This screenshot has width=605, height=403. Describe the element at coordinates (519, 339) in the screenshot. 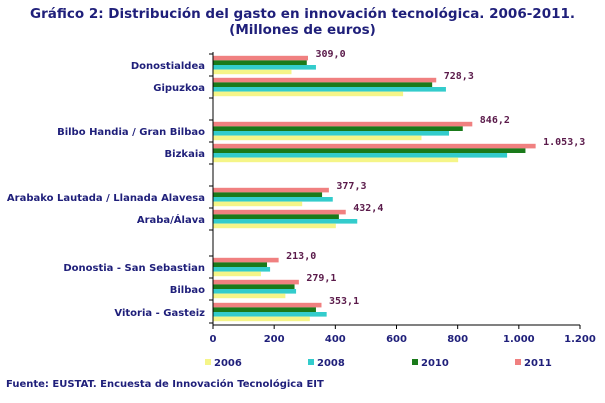

I see `x-tick-label: 1.000` at that location.